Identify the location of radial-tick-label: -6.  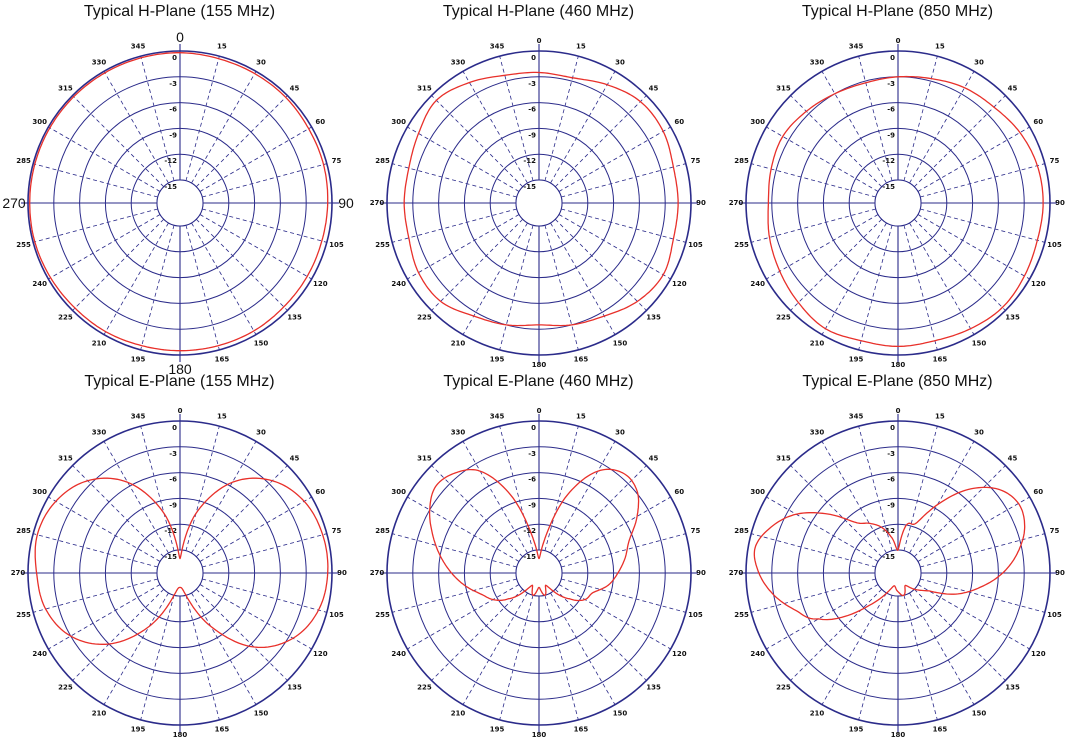
(891, 480).